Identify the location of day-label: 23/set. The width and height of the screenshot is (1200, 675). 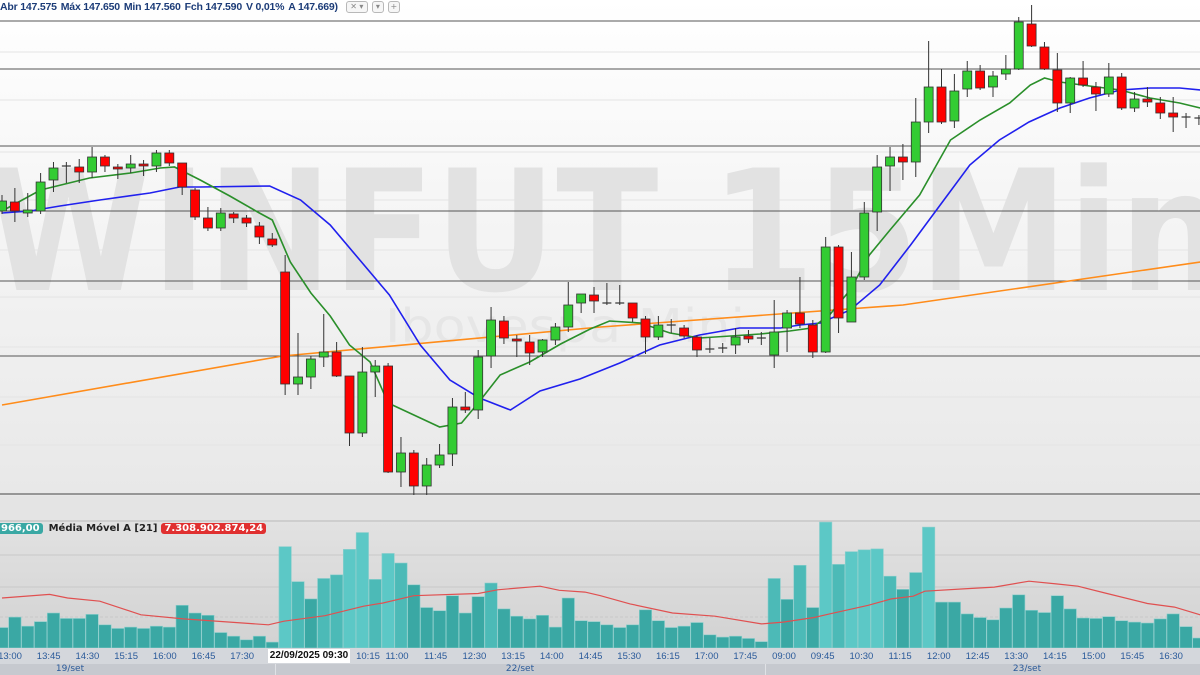
(1027, 669).